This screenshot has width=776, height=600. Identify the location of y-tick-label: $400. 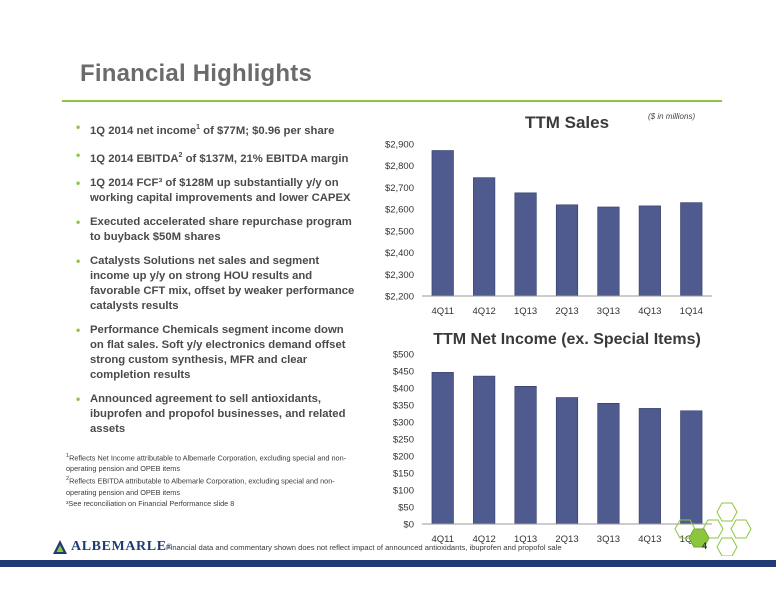
(403, 389).